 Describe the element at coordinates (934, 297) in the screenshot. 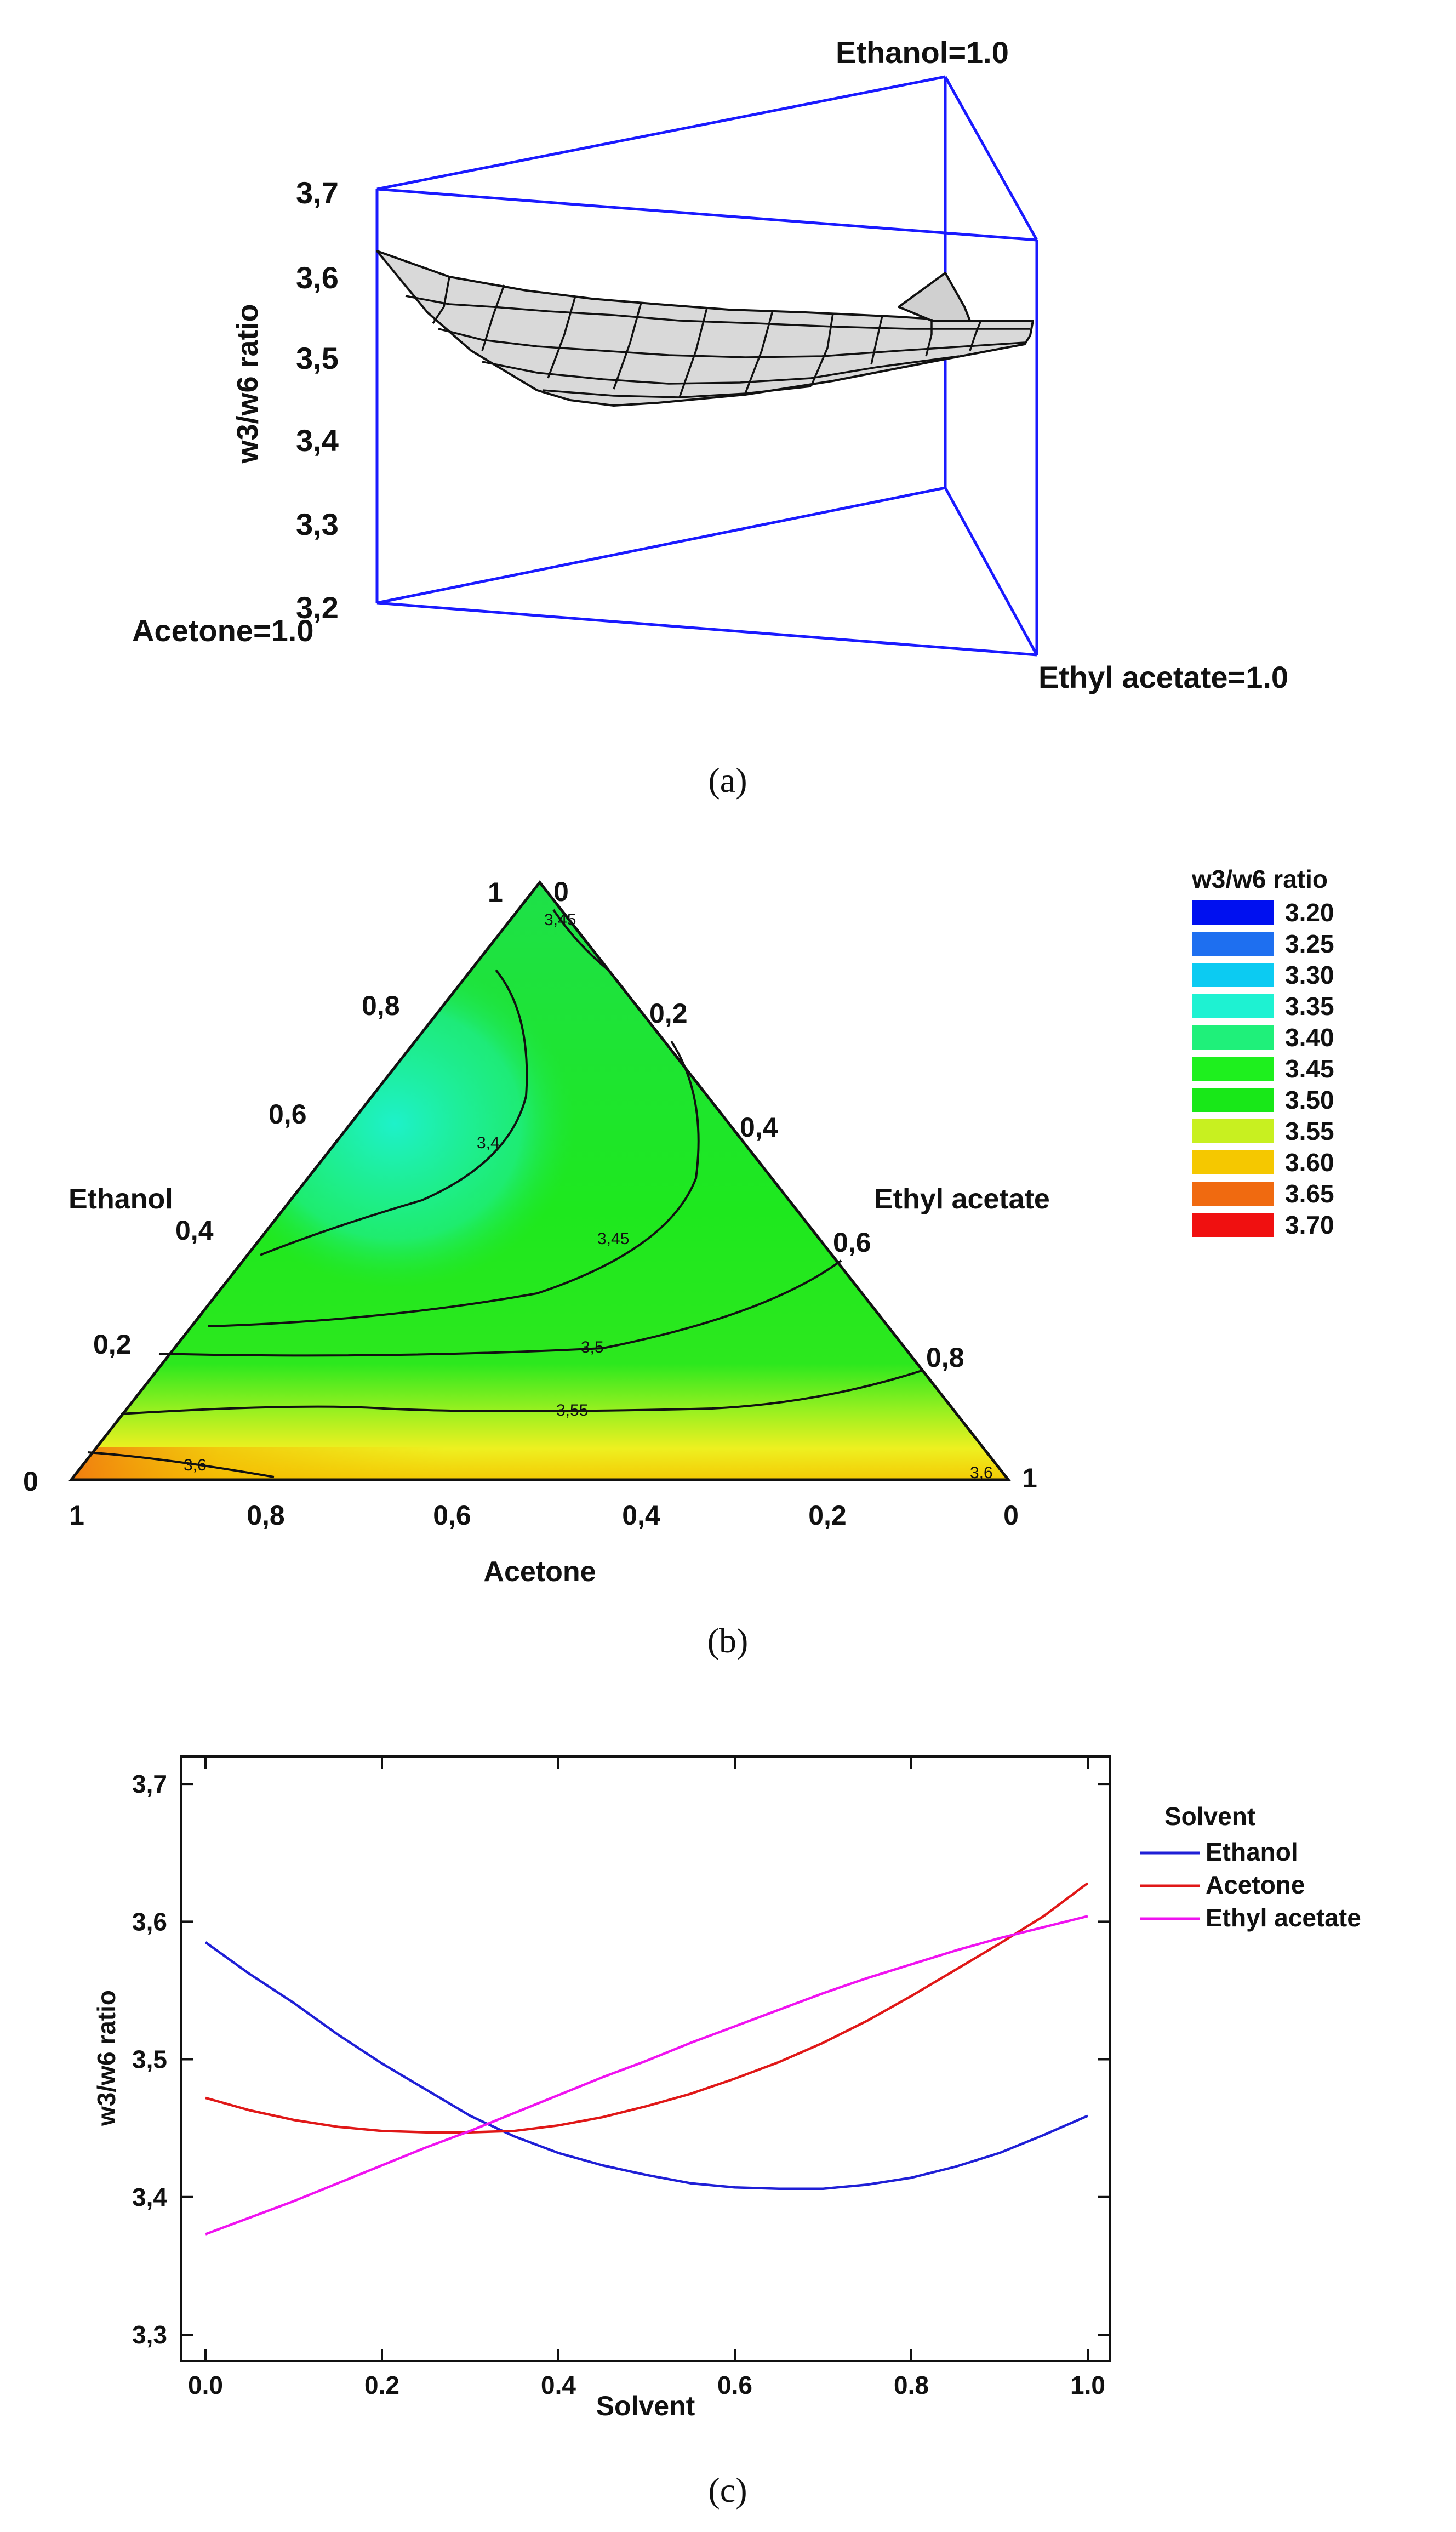

I see `surface-peak` at that location.